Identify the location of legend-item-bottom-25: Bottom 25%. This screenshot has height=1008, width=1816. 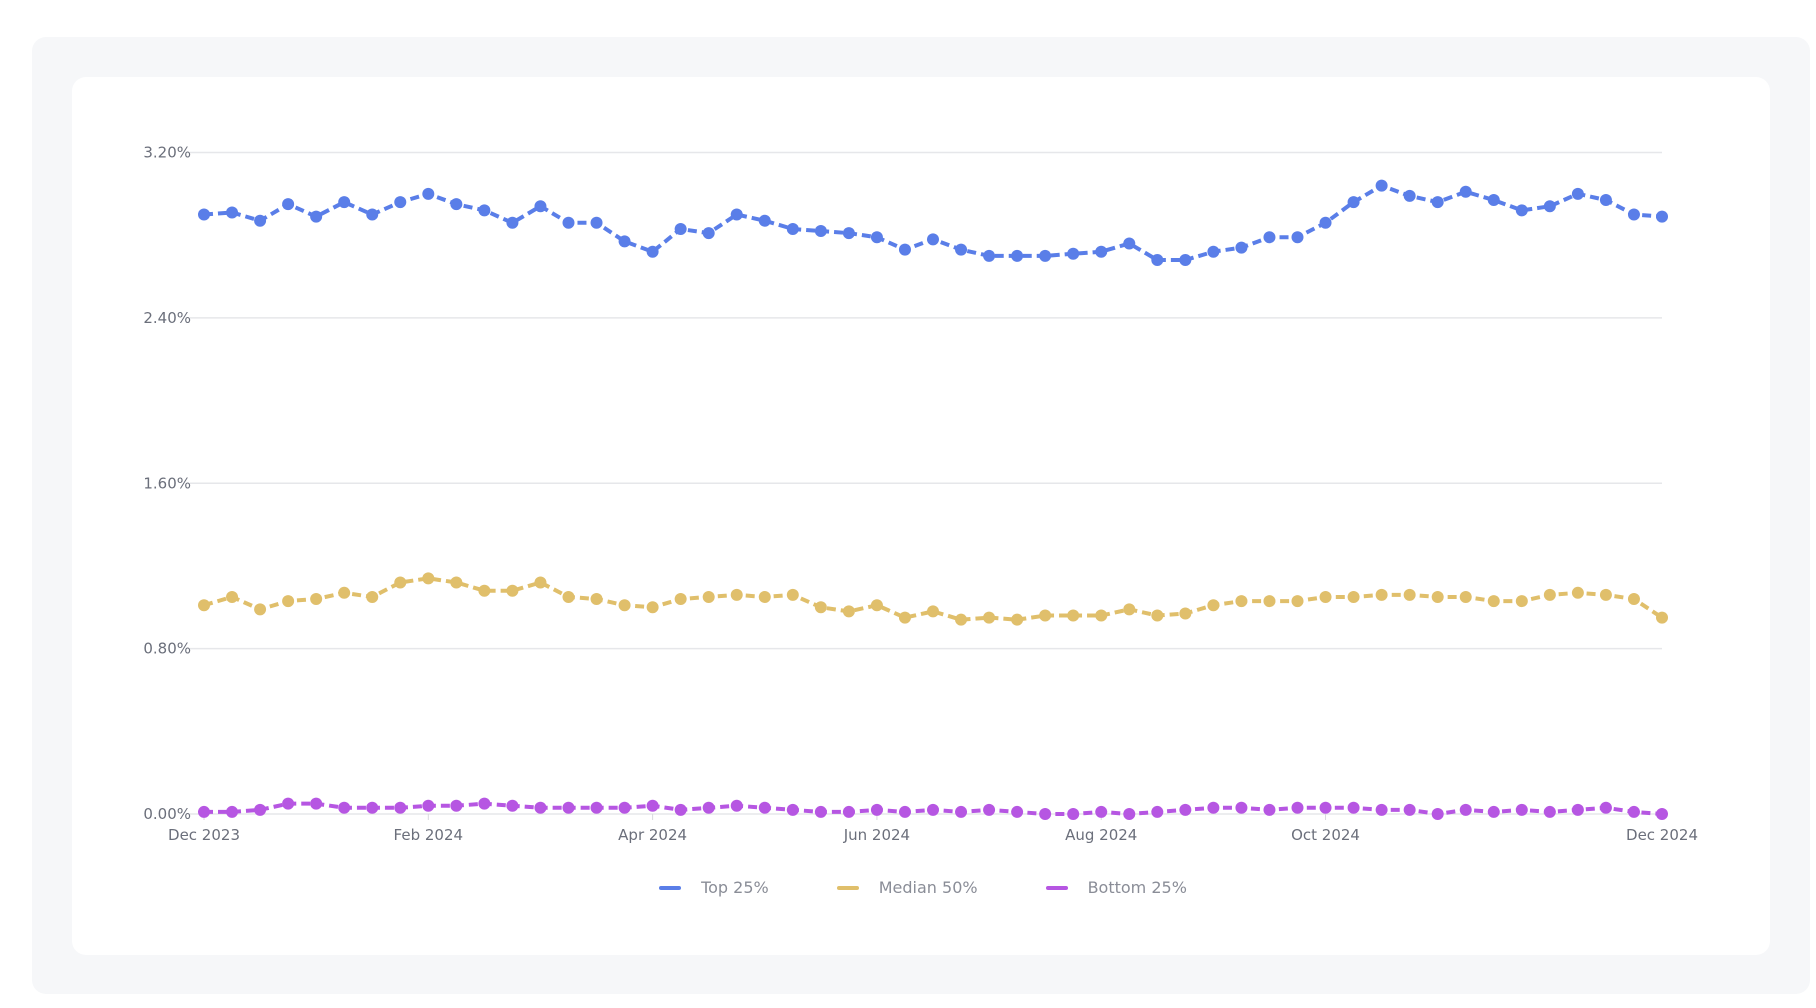
(1116, 887).